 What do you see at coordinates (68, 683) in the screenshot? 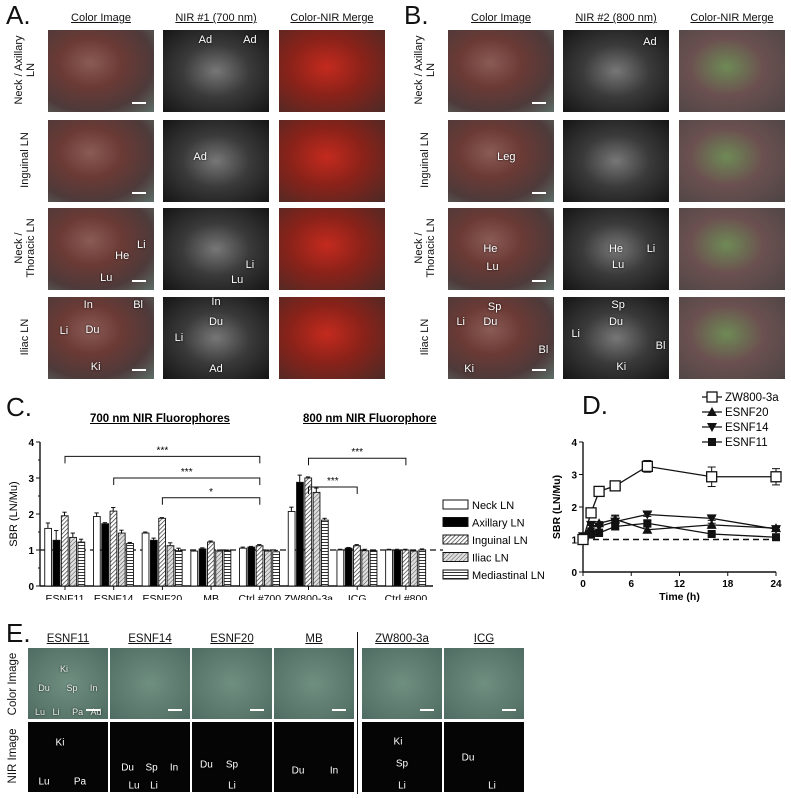
I see `color-image: Ki Du Sp In Lu Li Pa Ad` at bounding box center [68, 683].